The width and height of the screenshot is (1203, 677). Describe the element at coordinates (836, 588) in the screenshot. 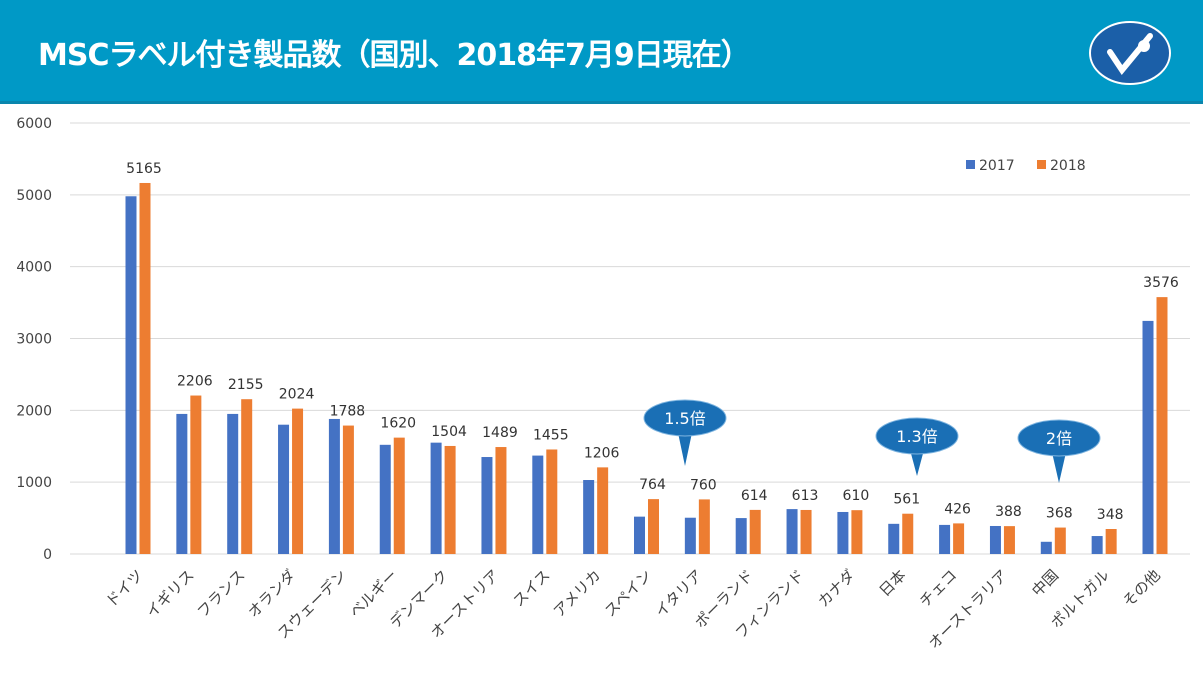

I see `x-tick-label: カナダ` at that location.